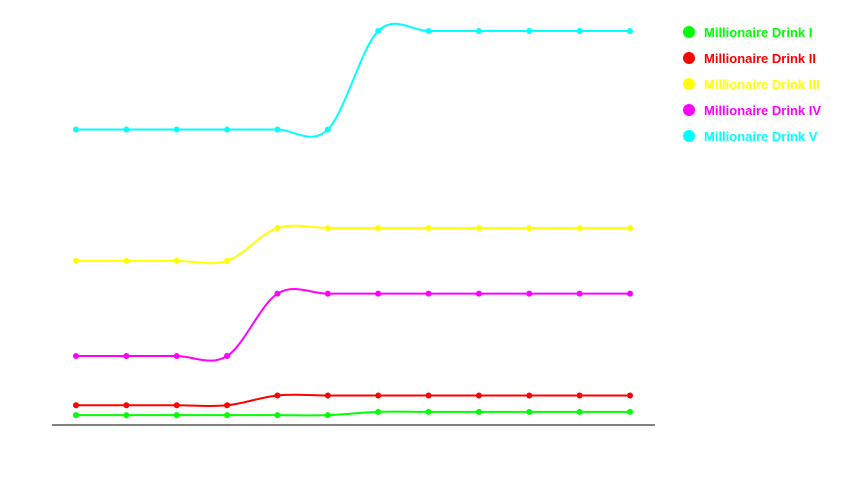  I want to click on legend-label: Millionaire Drink IV, so click(762, 110).